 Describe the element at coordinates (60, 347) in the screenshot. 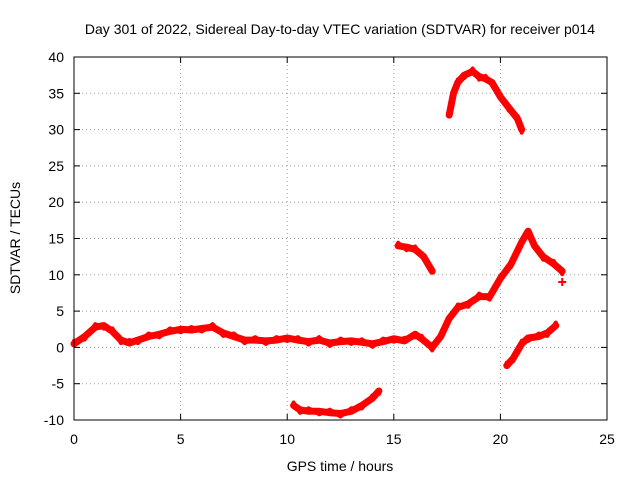

I see `y-tick-label: 0` at that location.